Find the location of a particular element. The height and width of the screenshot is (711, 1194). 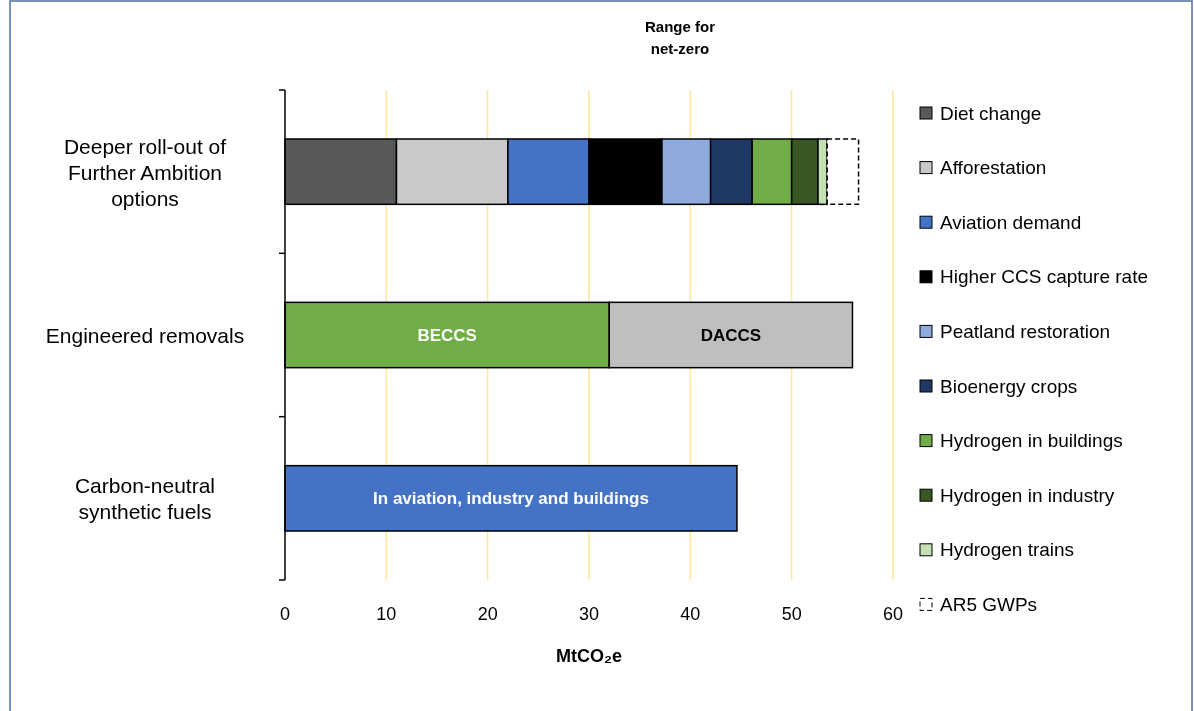

legend-label: Peatland restoration is located at coordinates (1025, 331).